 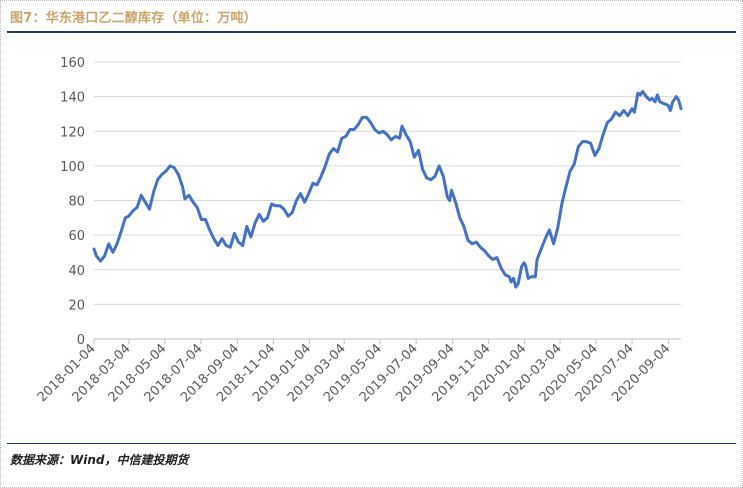 I want to click on source-rule, so click(x=371, y=443).